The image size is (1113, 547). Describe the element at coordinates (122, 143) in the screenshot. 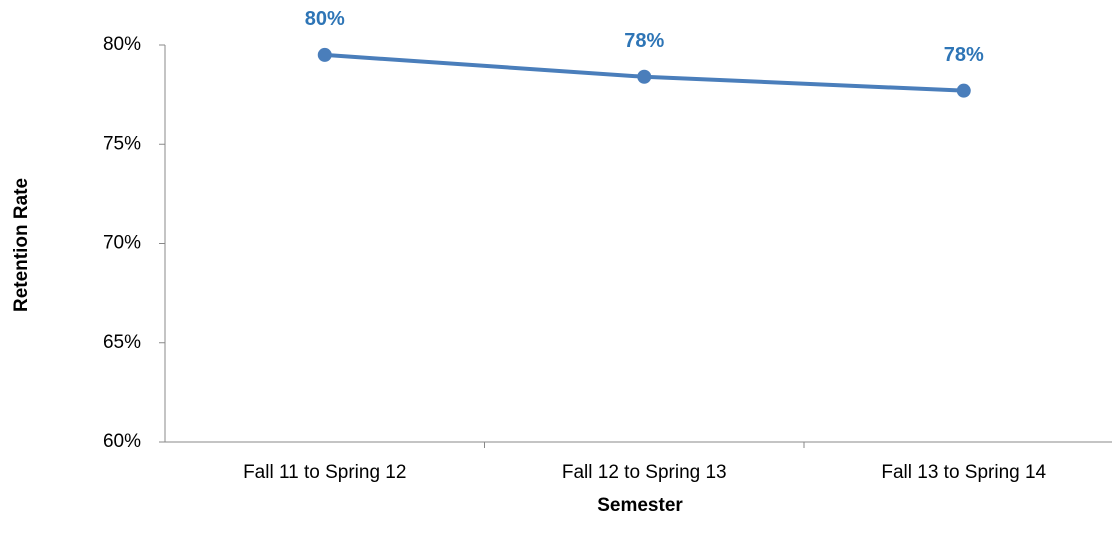

I see `y-tick-label: 75%` at that location.